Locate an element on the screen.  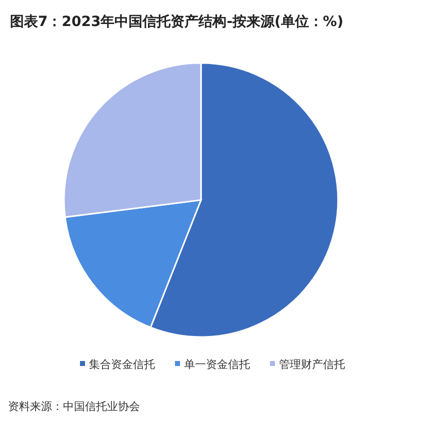
legend-label: 集合资金信托 is located at coordinates (122, 365).